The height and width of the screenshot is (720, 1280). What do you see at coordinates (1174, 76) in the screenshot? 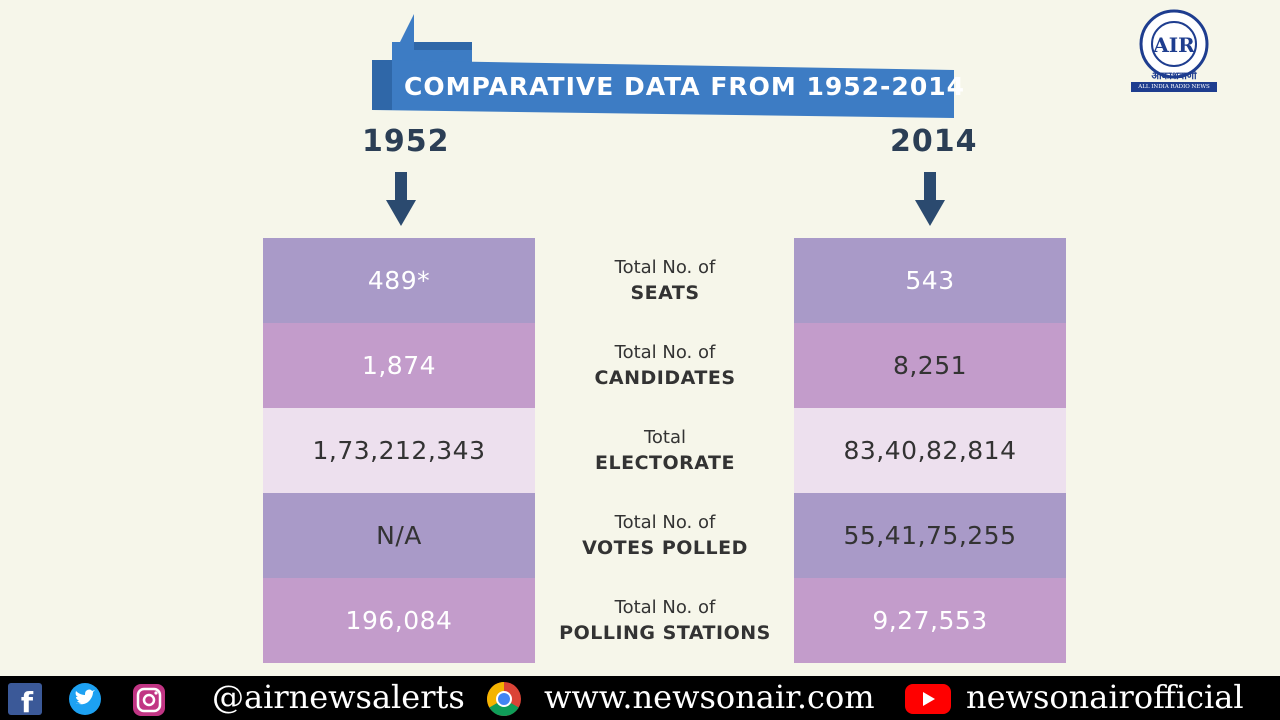
I see `logo-hindi-text: आकाशवाणी` at bounding box center [1174, 76].